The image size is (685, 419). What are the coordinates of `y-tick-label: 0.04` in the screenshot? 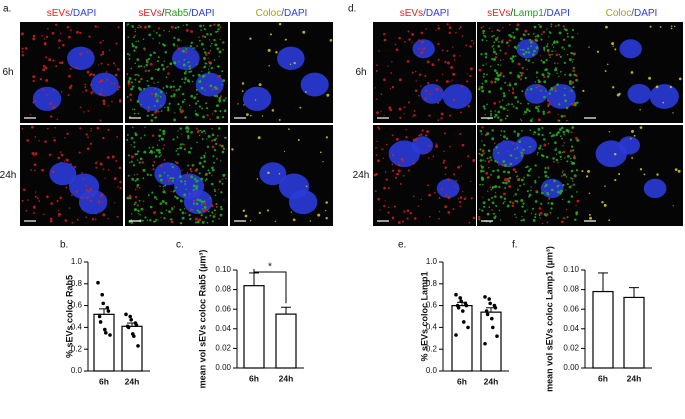 It's located at (223, 328).